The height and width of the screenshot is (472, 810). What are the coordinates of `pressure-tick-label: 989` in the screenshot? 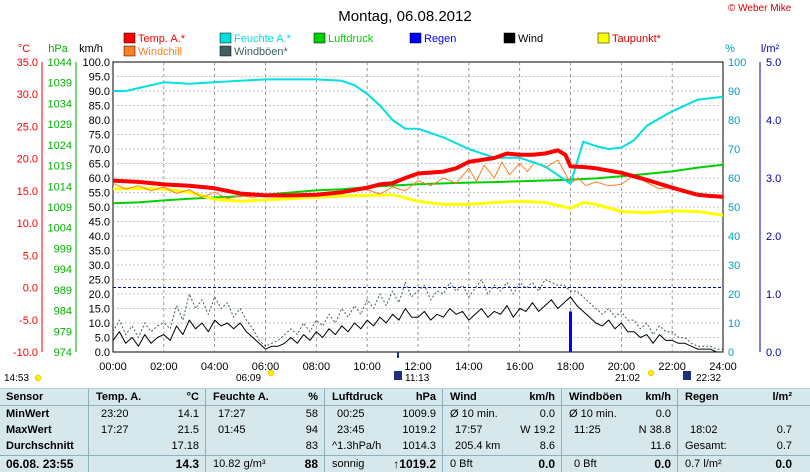 It's located at (63, 291).